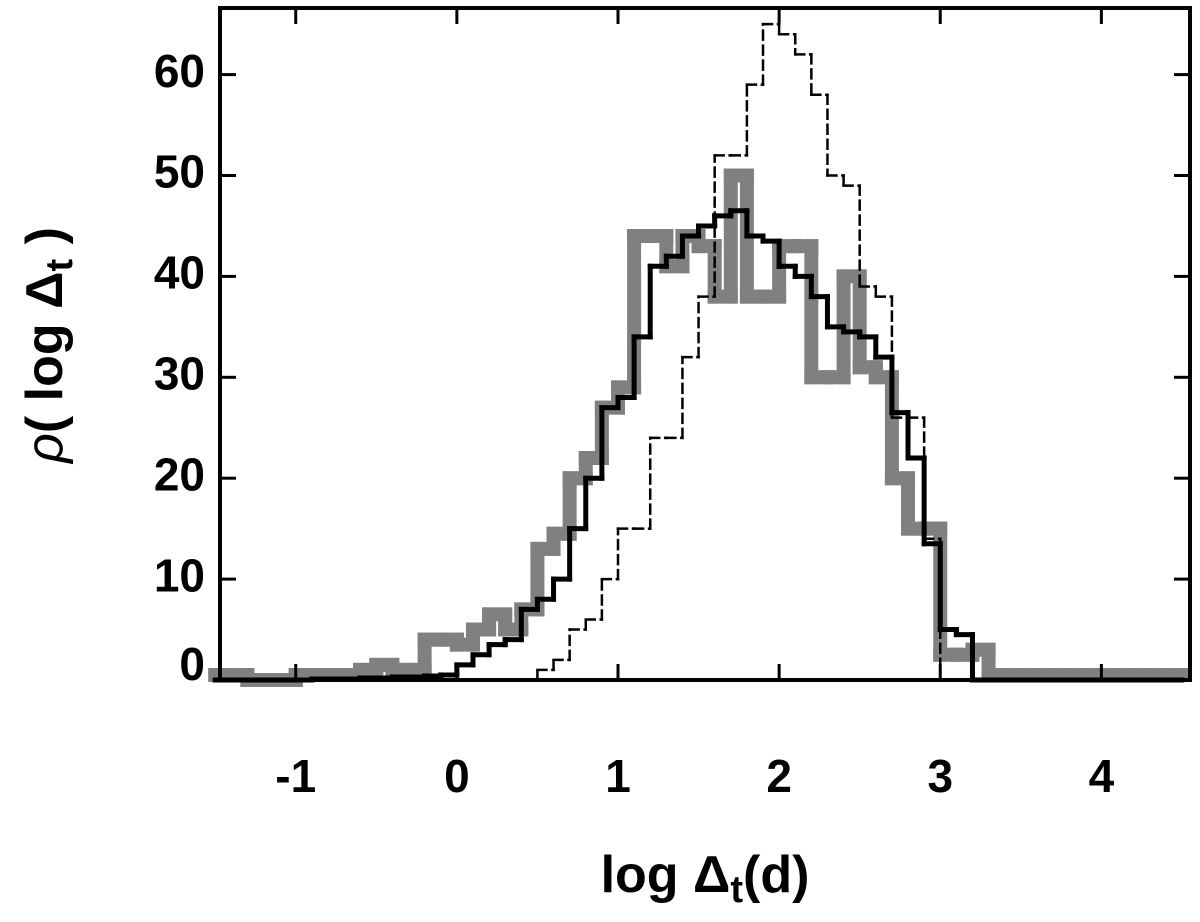 The image size is (1200, 922). I want to click on x-tick-label: 4, so click(1102, 776).